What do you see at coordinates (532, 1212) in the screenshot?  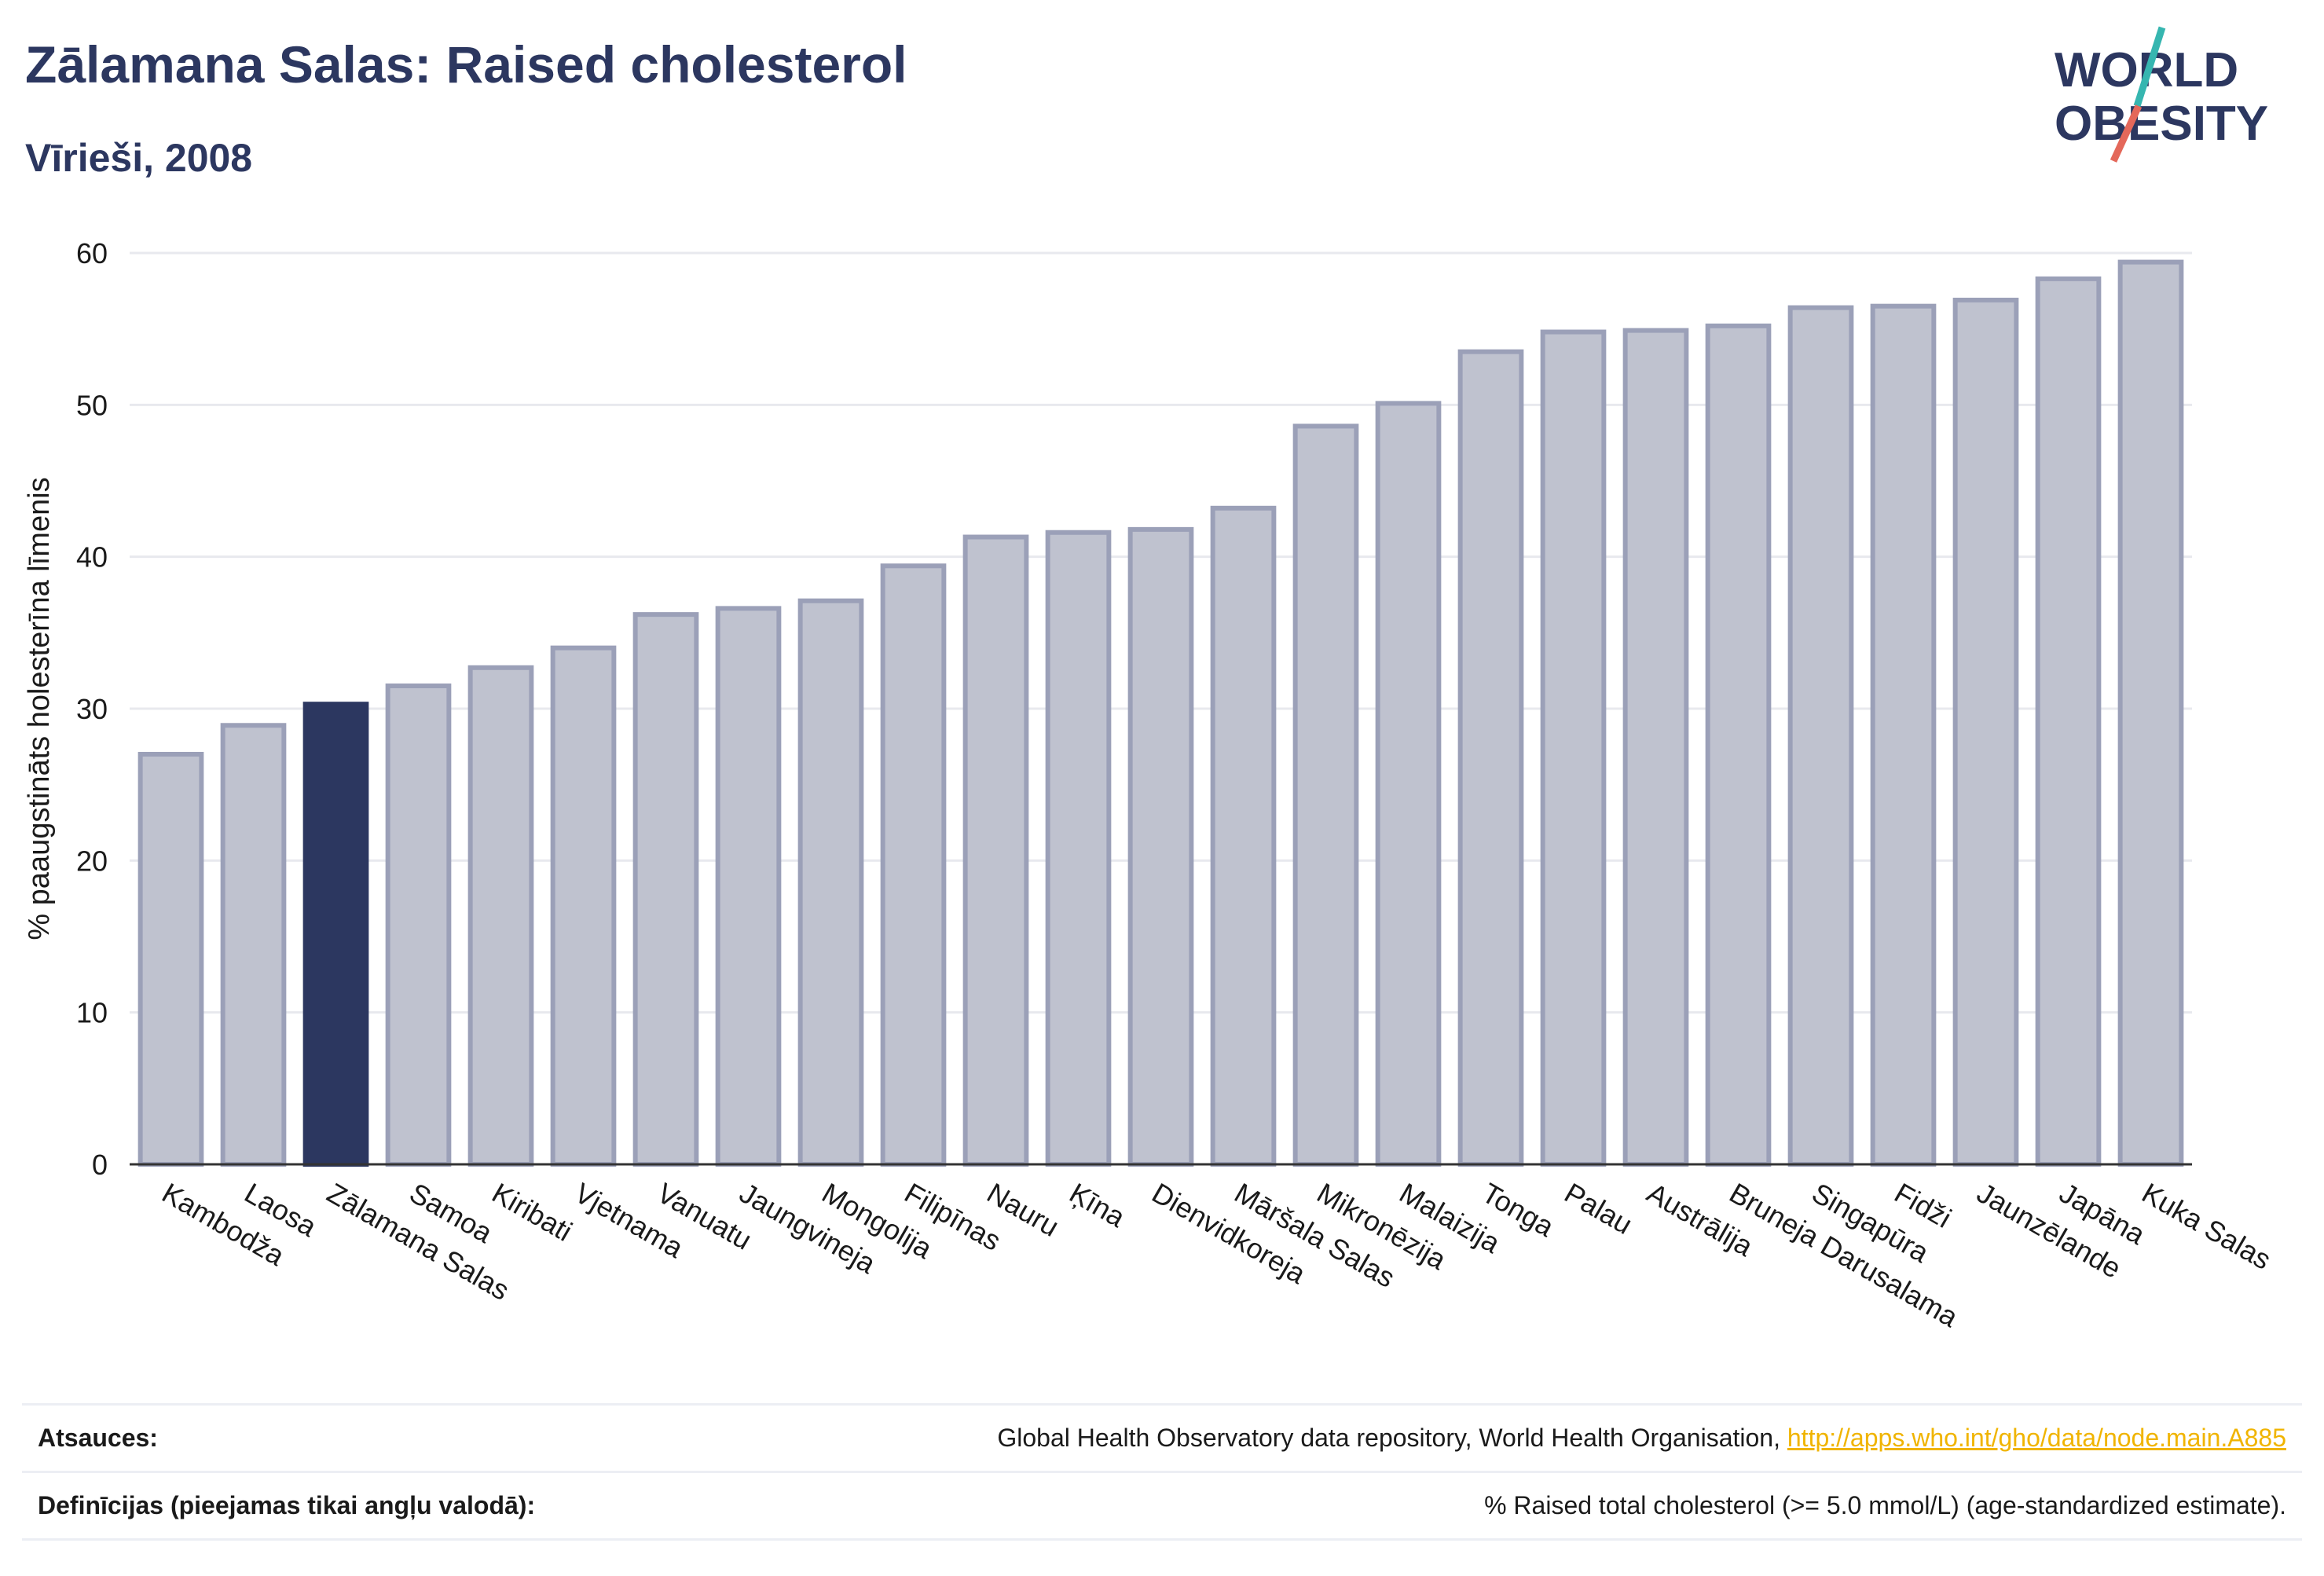 I see `x-tick-label: Kiribati` at bounding box center [532, 1212].